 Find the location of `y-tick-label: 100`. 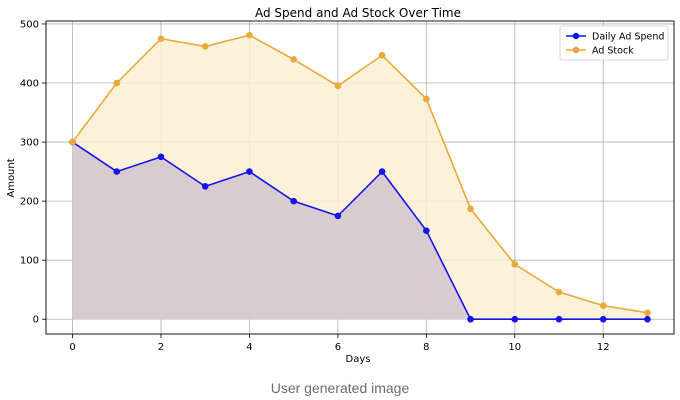

y-tick-label: 100 is located at coordinates (29, 261).